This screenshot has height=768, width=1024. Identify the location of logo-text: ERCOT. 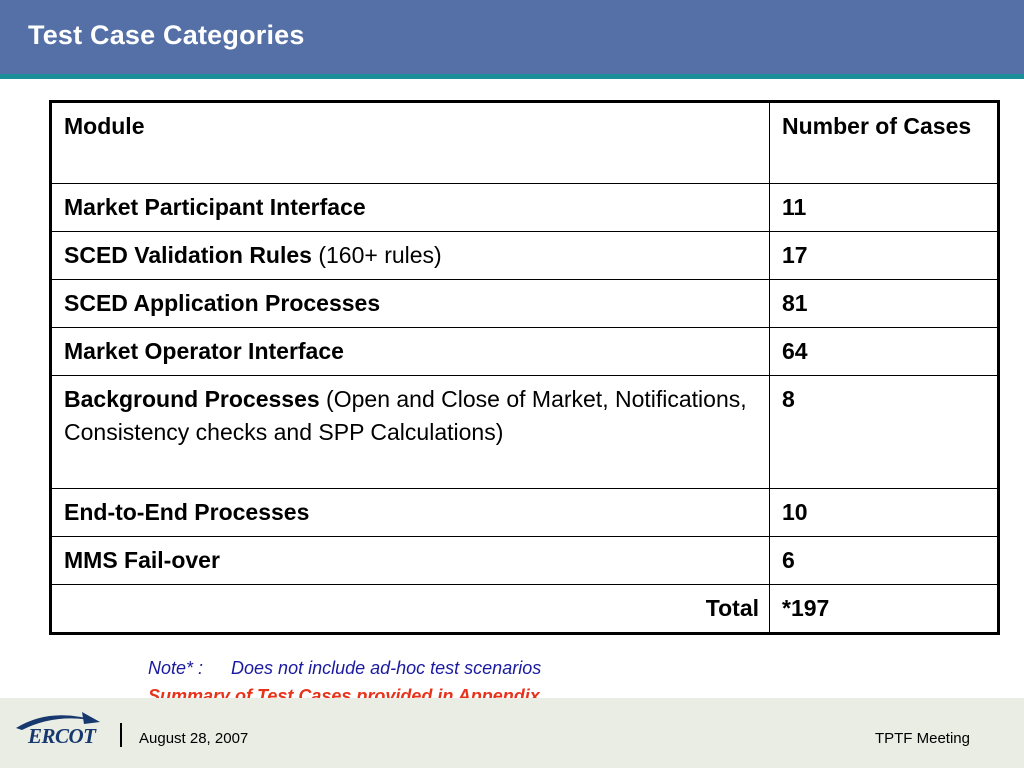
(62, 736).